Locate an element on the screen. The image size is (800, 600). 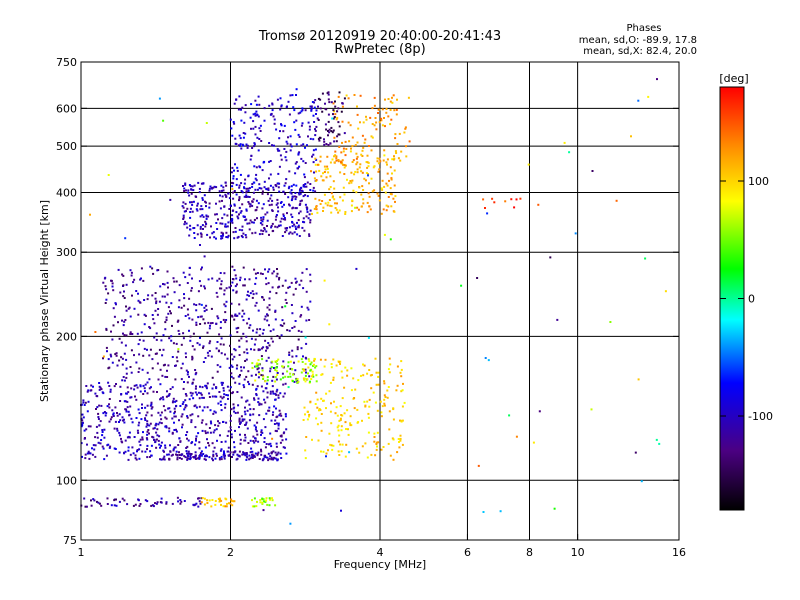
phase-info-x: mean, sd,X: 82.4, 20.0 is located at coordinates (640, 51).